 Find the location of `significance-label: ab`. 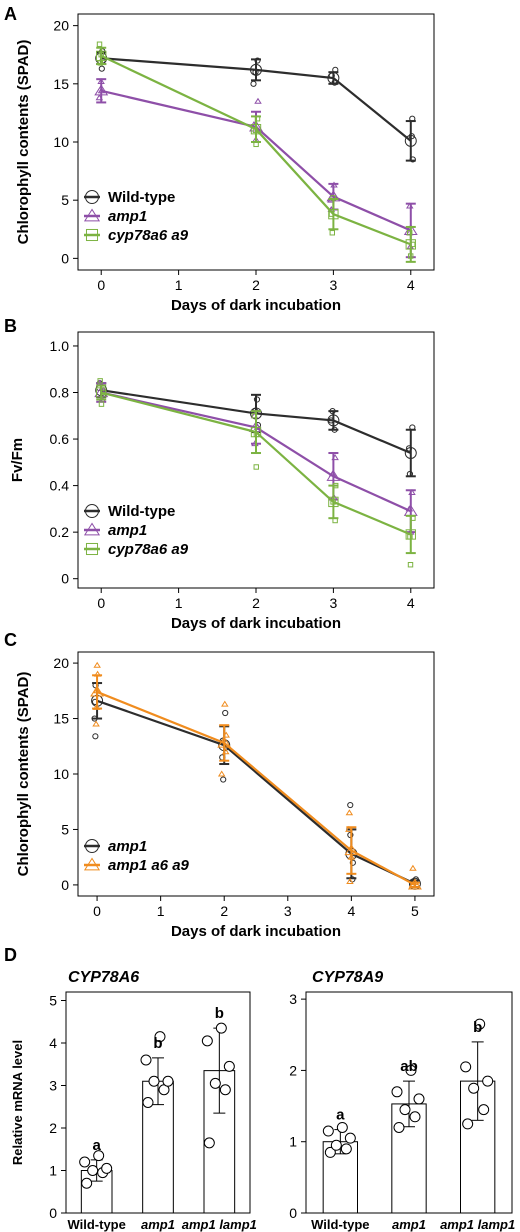

significance-label: ab is located at coordinates (409, 1066).